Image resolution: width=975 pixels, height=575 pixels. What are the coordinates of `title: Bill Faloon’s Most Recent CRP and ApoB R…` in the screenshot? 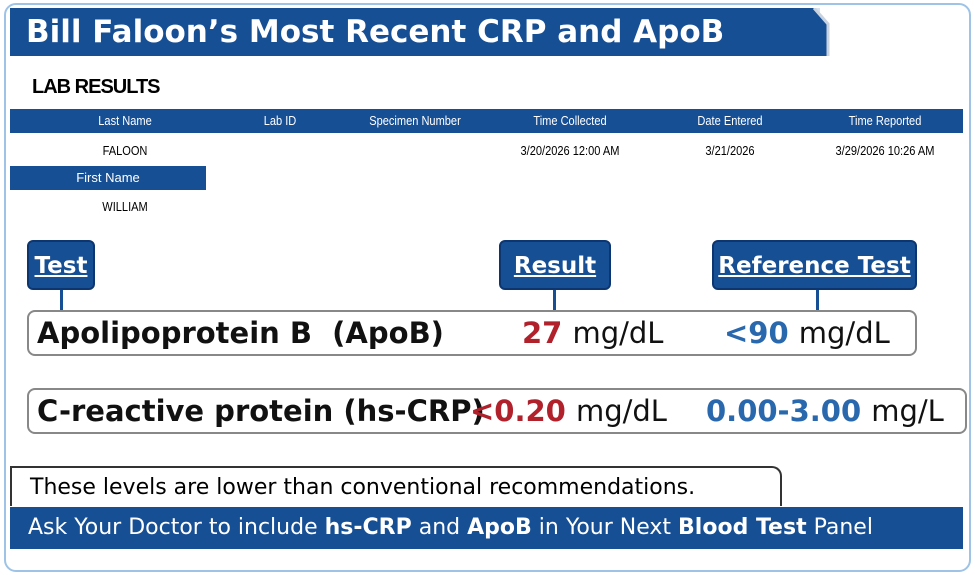 It's located at (415, 53).